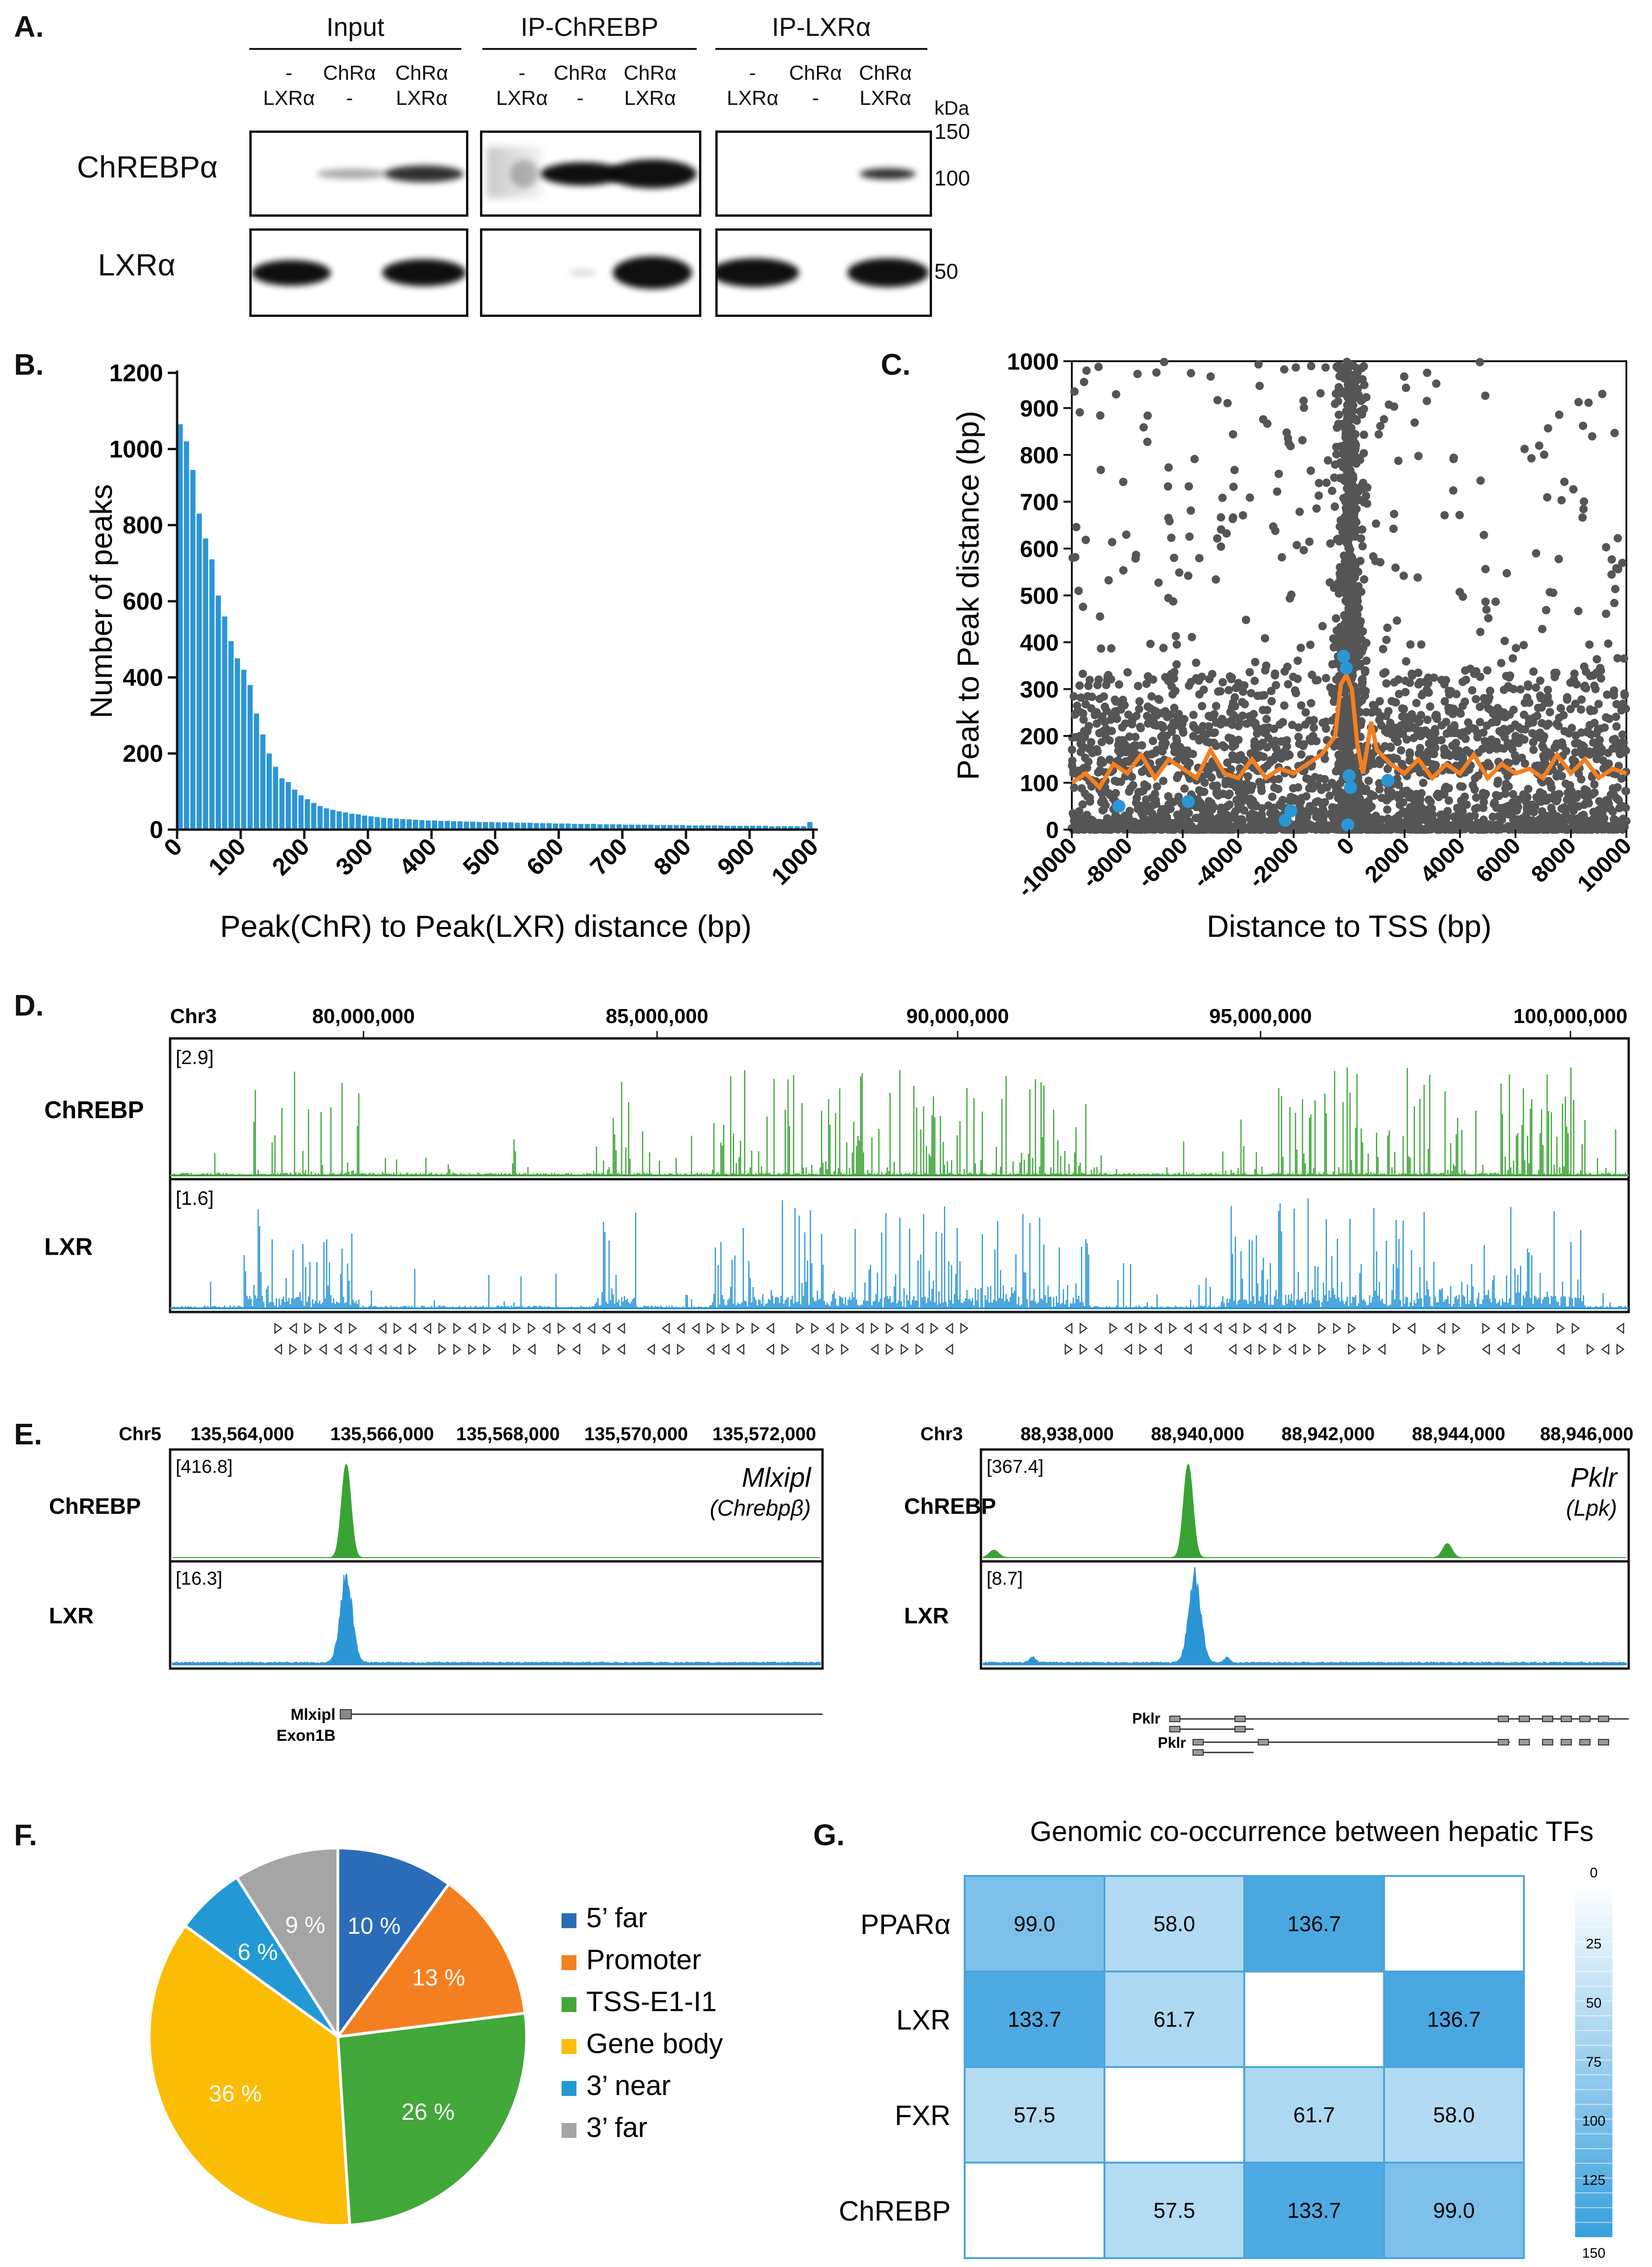 The height and width of the screenshot is (2267, 1652). Describe the element at coordinates (140, 1434) in the screenshot. I see `chrom-label: Chr5` at that location.